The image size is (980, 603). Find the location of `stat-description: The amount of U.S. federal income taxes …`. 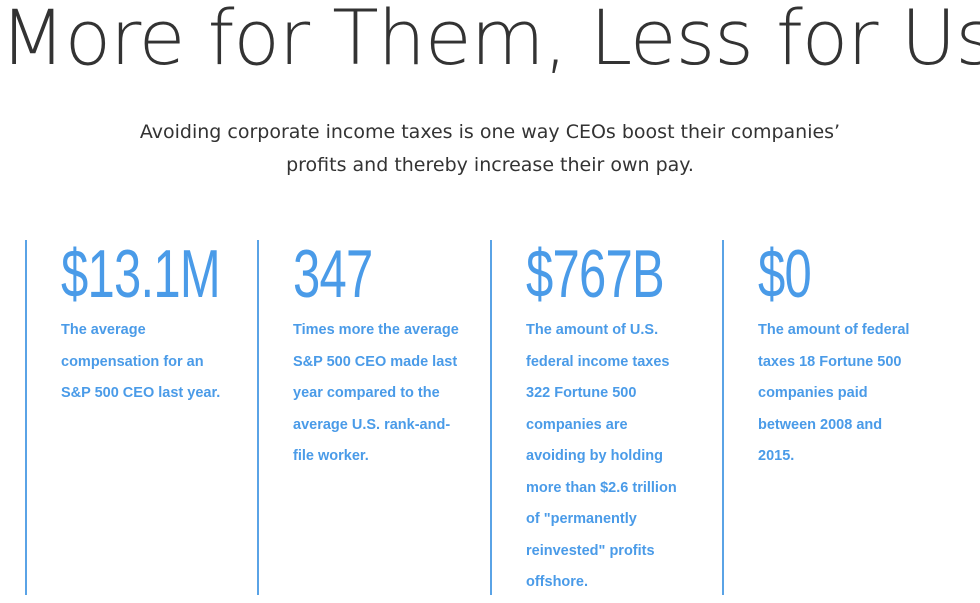

stat-description: The amount of U.S. federal income taxes … is located at coordinates (601, 456).